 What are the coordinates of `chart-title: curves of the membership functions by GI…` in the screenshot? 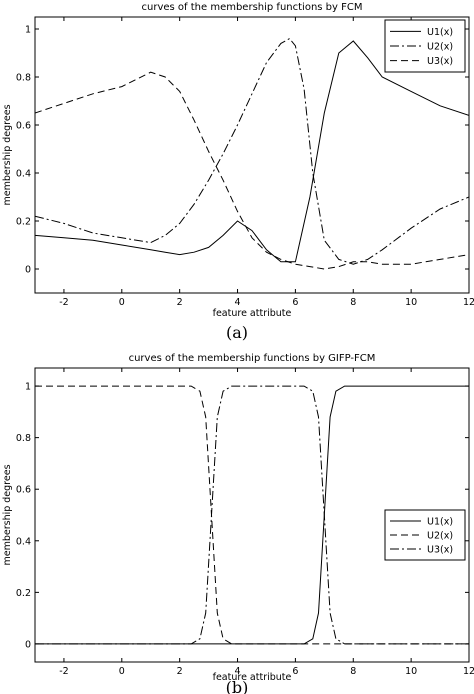 It's located at (252, 358).